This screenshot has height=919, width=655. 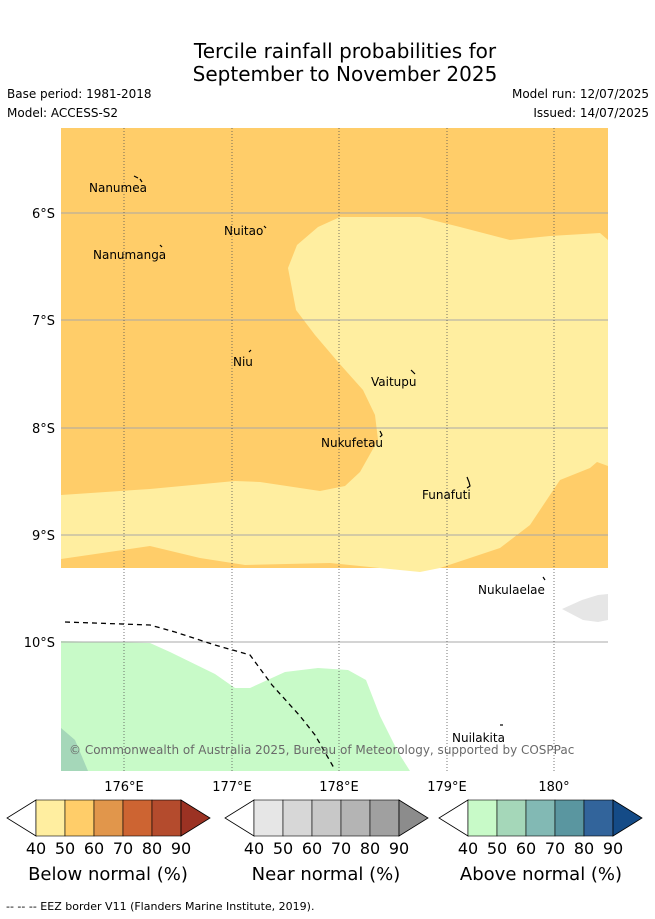 I want to click on place-nukufetau: Nukufetau, so click(x=352, y=443).